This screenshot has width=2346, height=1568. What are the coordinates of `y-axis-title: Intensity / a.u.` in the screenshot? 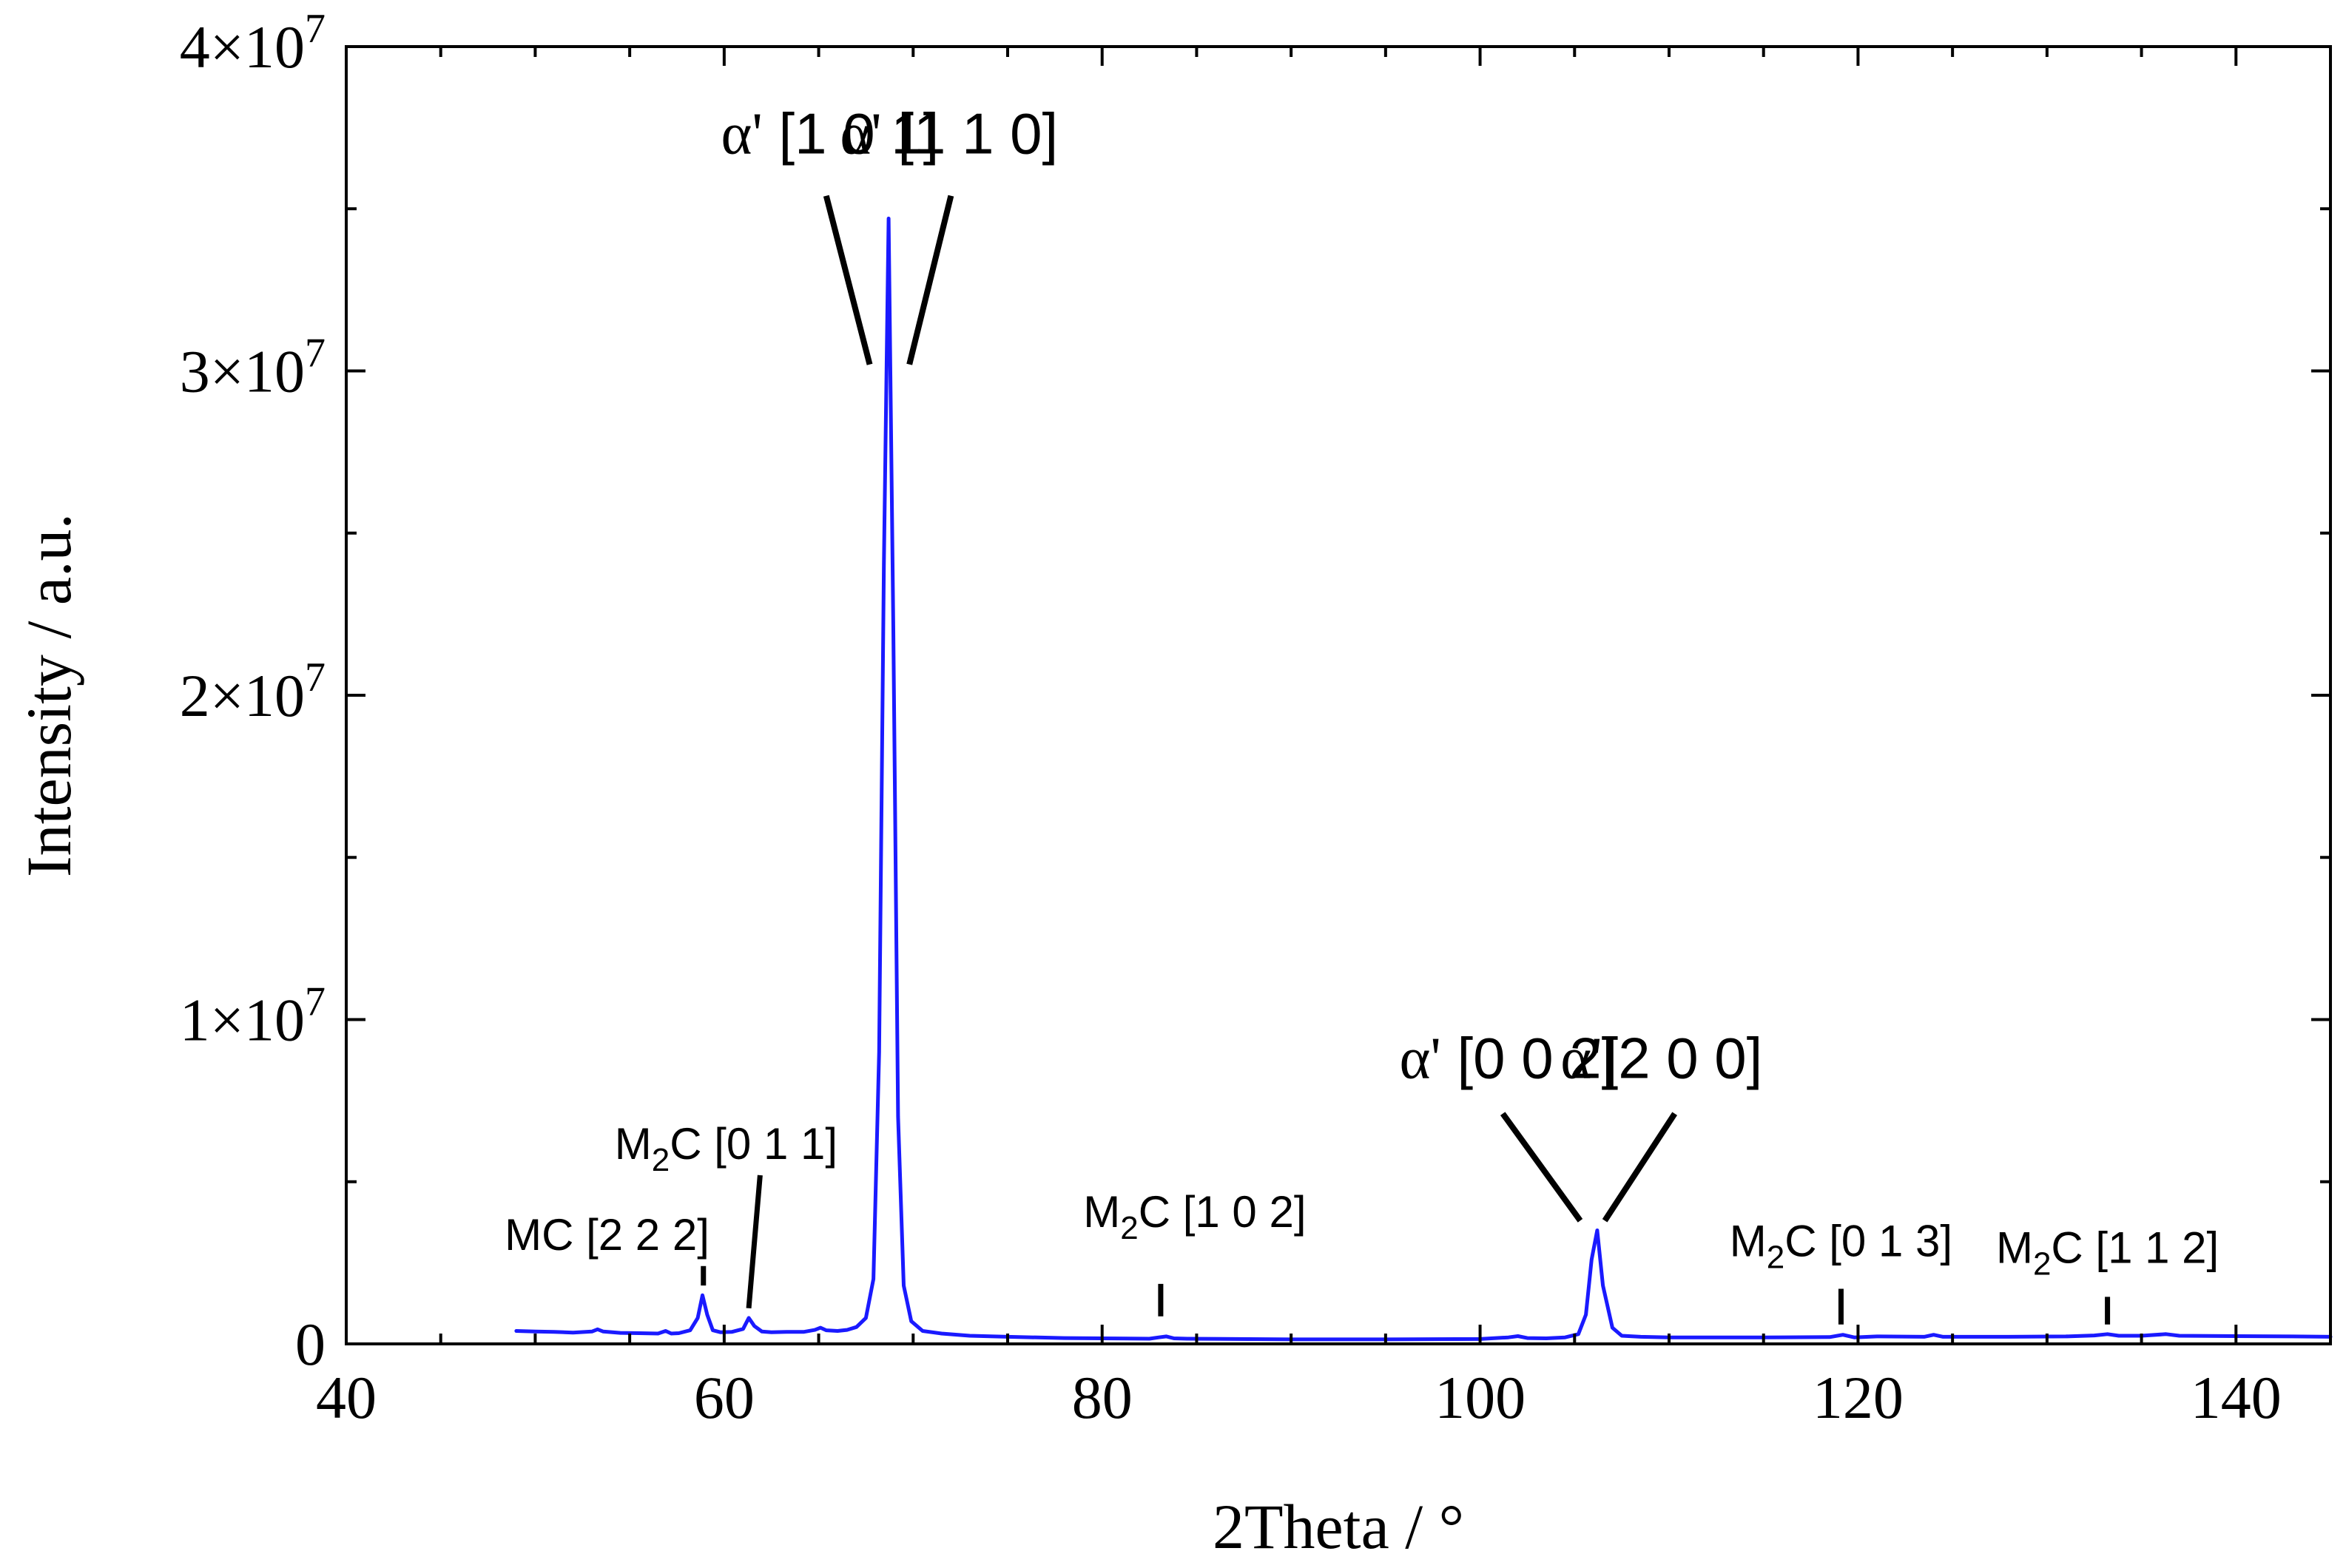 It's located at (48, 695).